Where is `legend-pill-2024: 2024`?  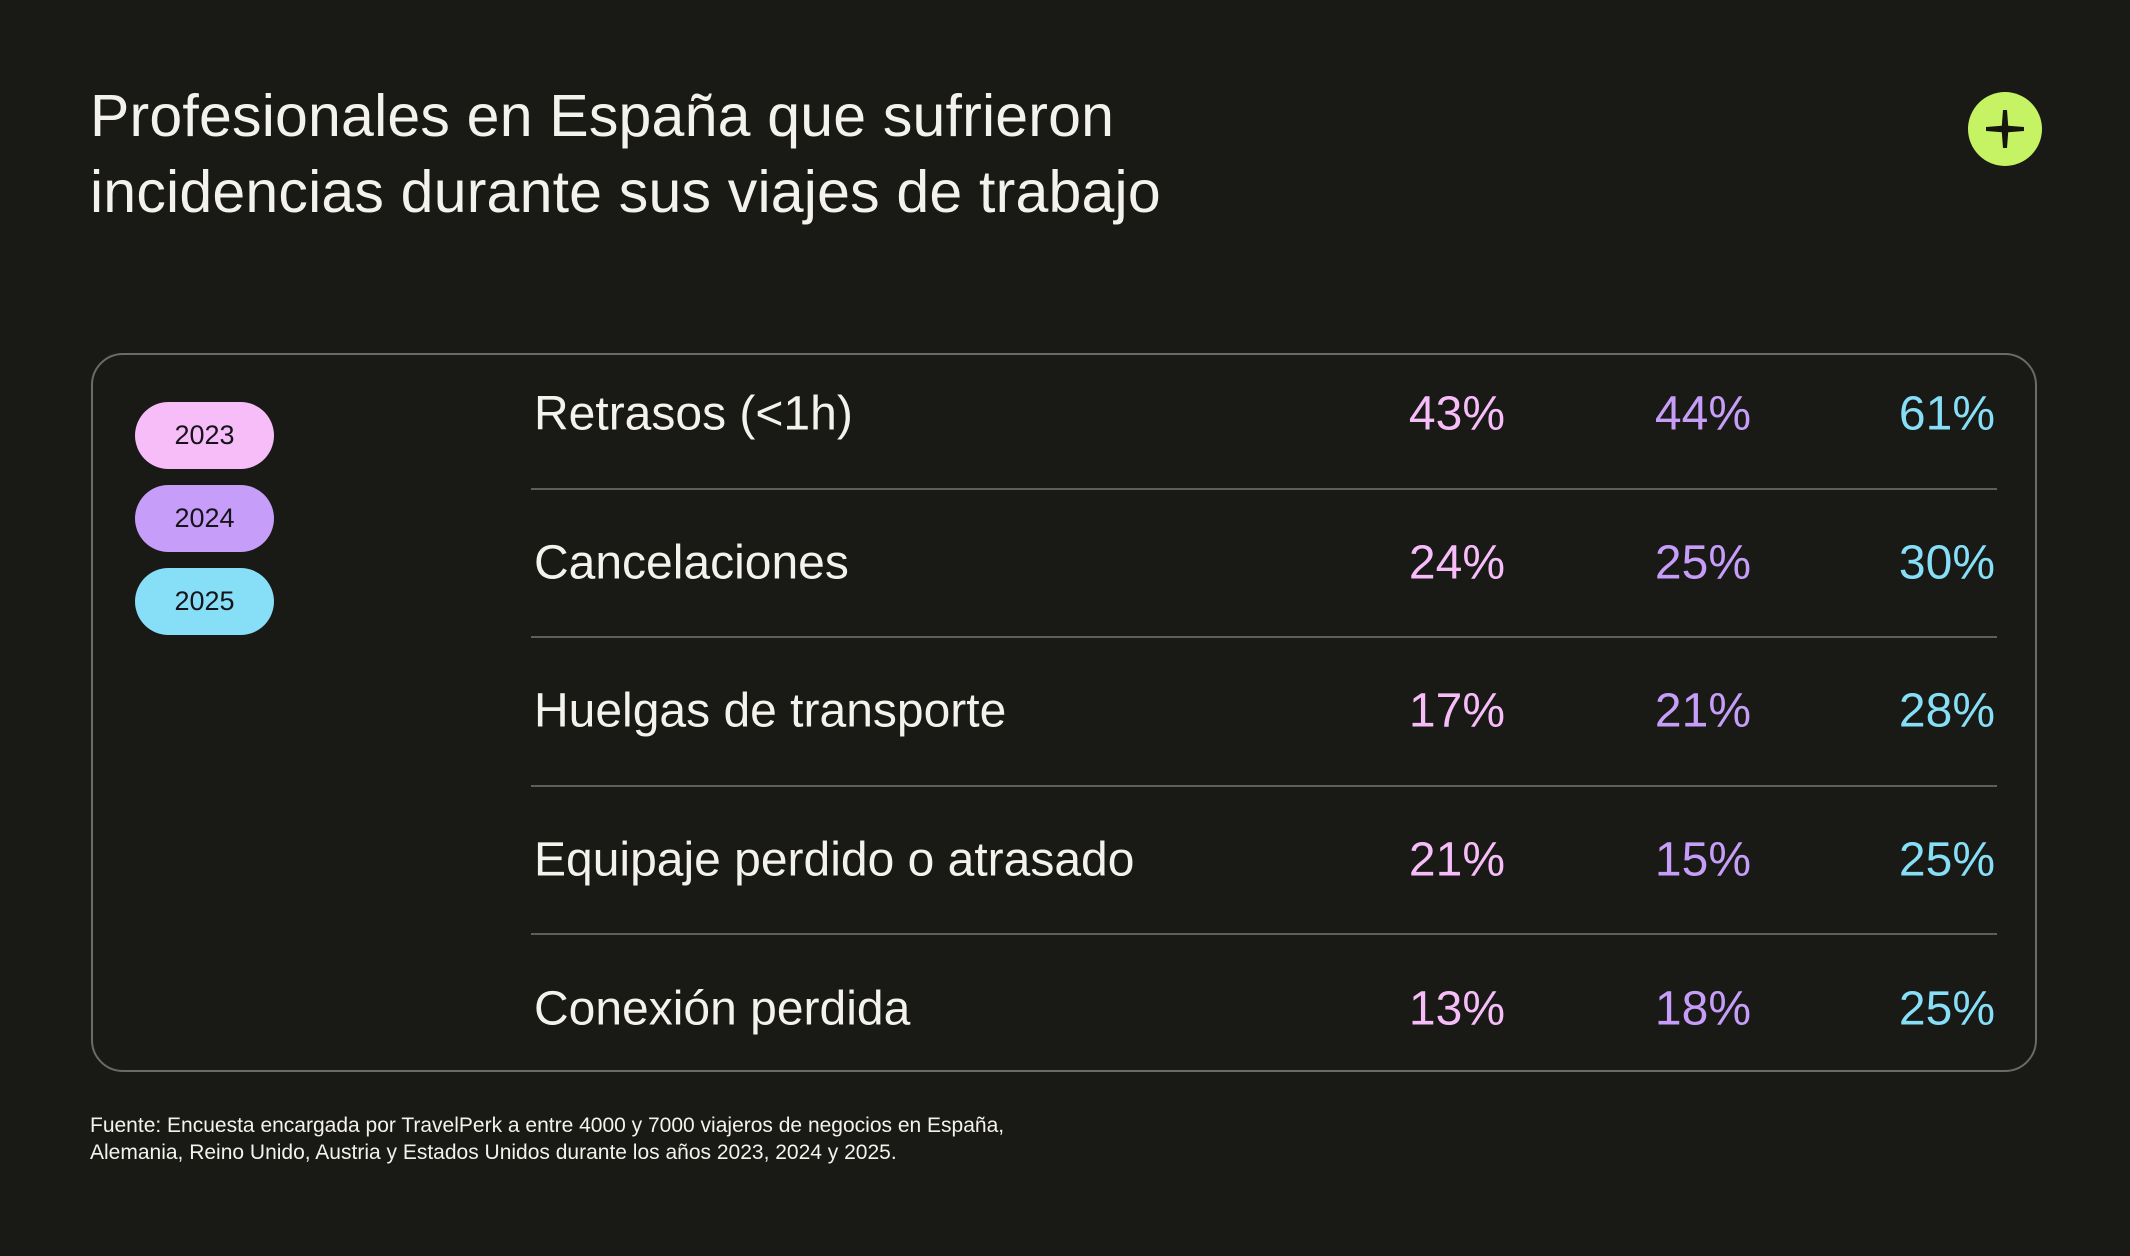 legend-pill-2024: 2024 is located at coordinates (204, 518).